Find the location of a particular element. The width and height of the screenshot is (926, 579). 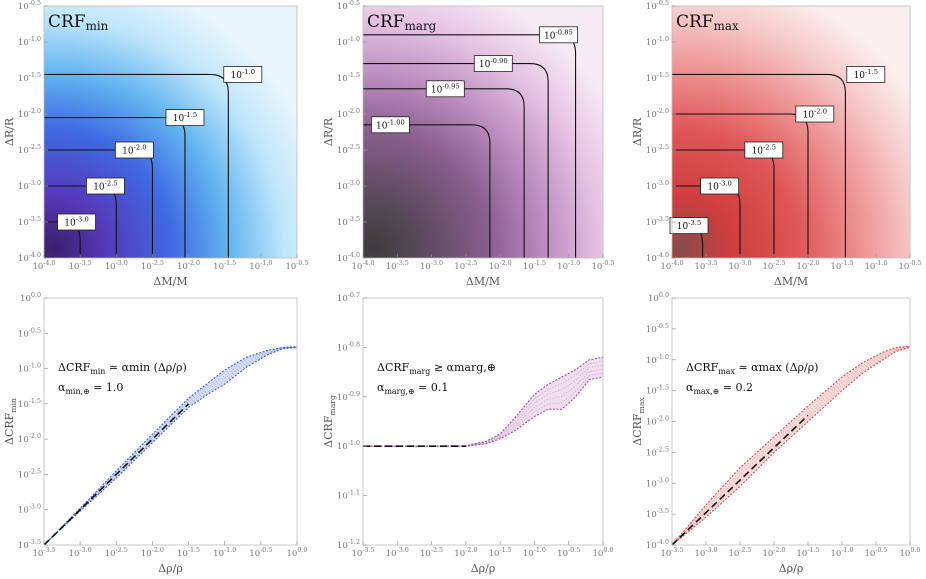

contour-label: 10-1.0 is located at coordinates (243, 74).